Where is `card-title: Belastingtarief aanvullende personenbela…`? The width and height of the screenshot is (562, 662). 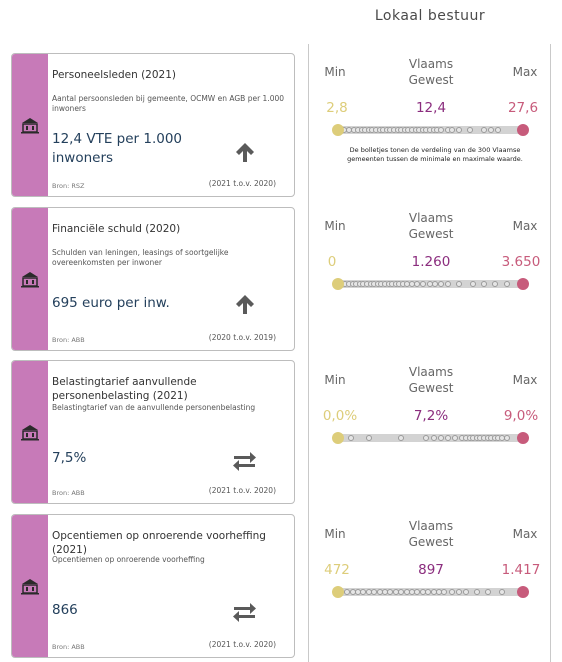 card-title: Belastingtarief aanvullende personenbela… is located at coordinates (124, 389).